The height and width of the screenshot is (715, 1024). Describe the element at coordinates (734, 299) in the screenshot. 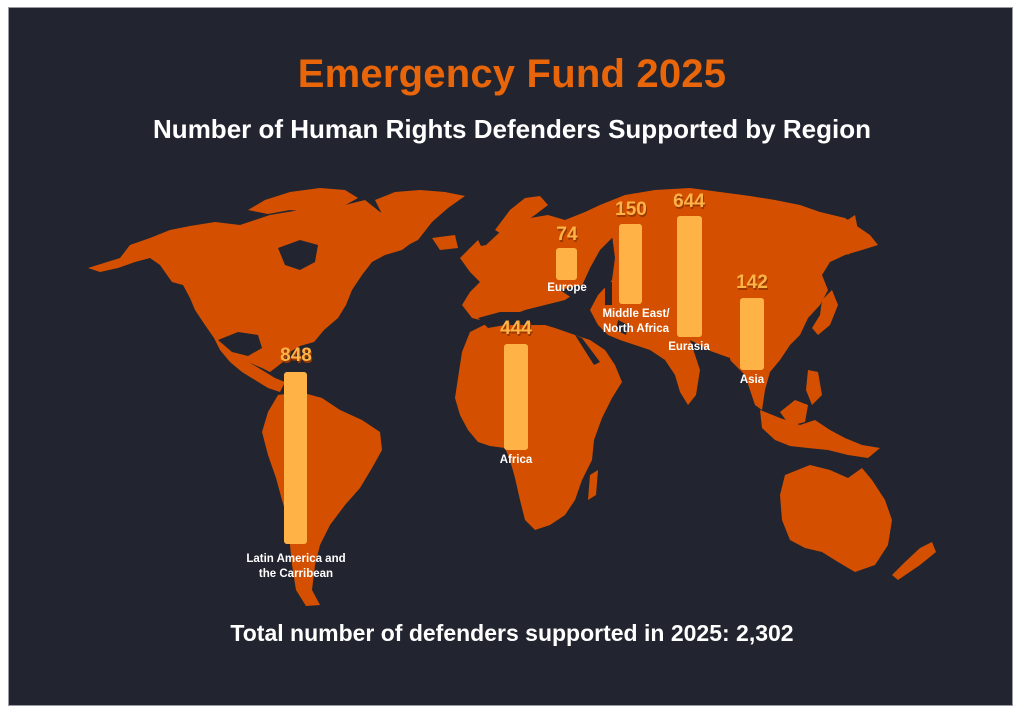

I see `asia-shape` at that location.